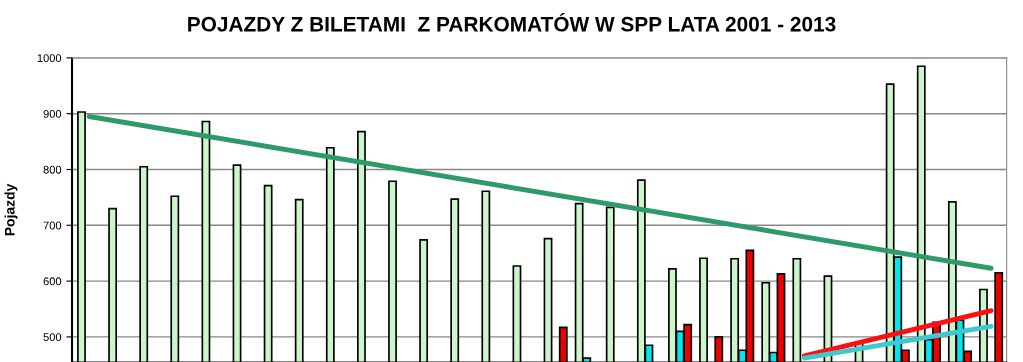 This screenshot has height=362, width=1023. What do you see at coordinates (52, 225) in the screenshot?
I see `y-tick-label: 700` at bounding box center [52, 225].